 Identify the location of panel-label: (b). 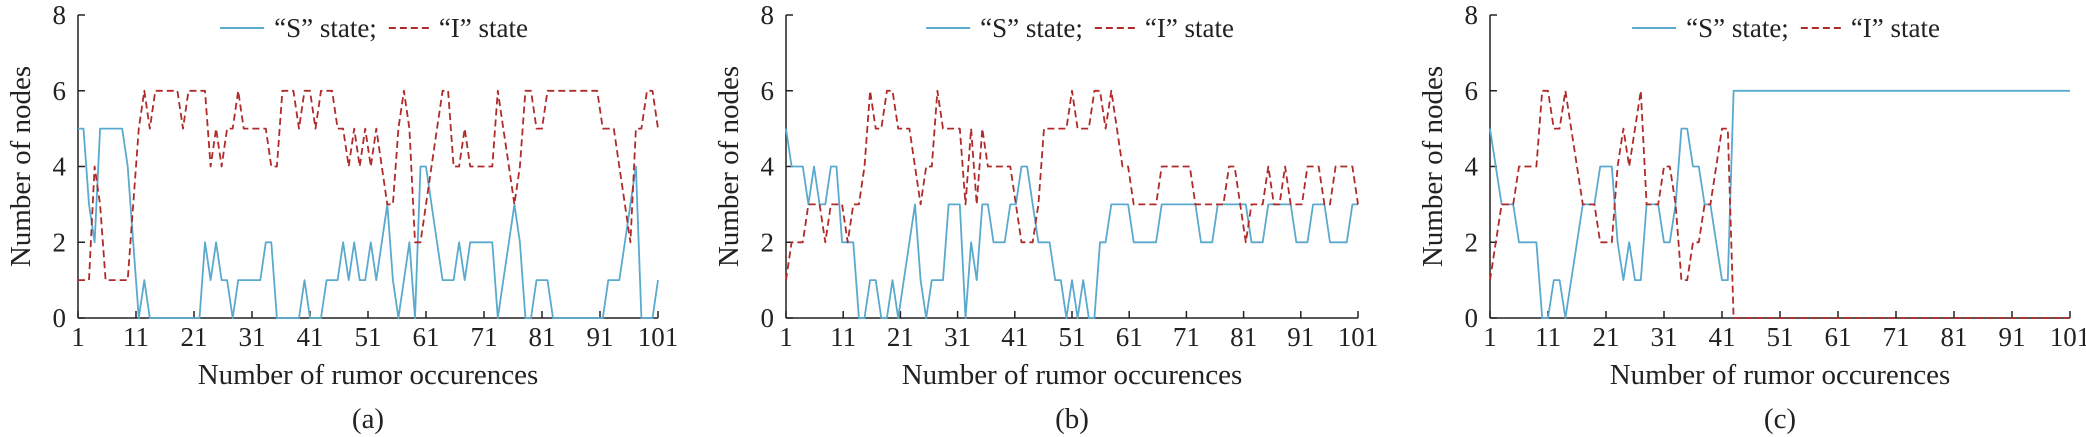
(1072, 419).